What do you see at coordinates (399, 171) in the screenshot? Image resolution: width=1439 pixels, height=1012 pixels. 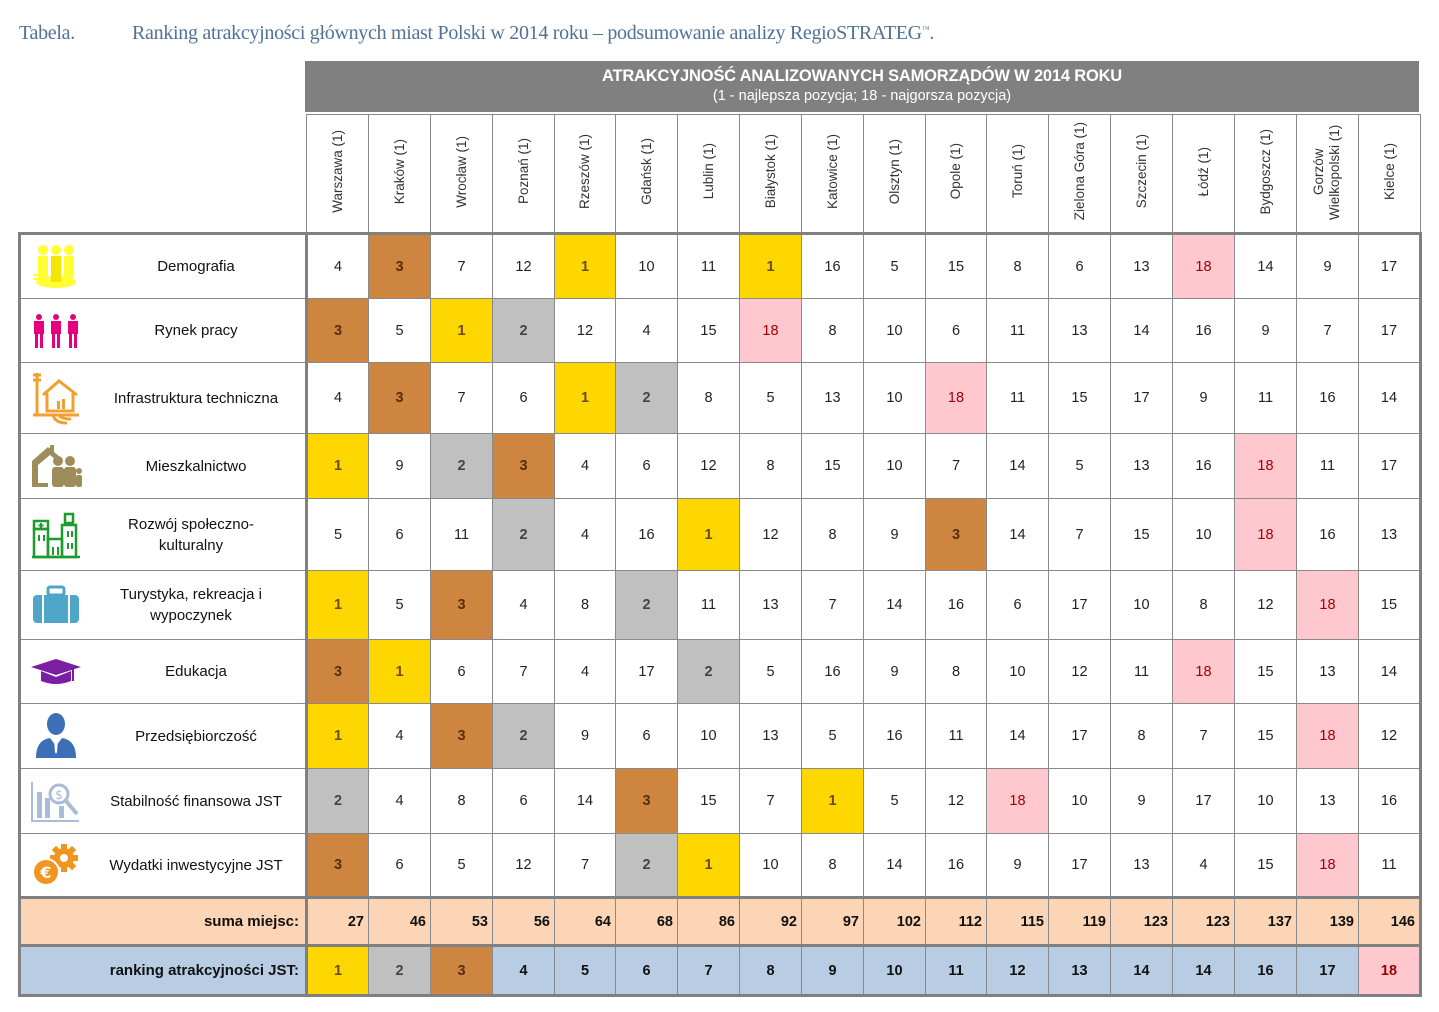 I see `city-name: Kraków (1)` at bounding box center [399, 171].